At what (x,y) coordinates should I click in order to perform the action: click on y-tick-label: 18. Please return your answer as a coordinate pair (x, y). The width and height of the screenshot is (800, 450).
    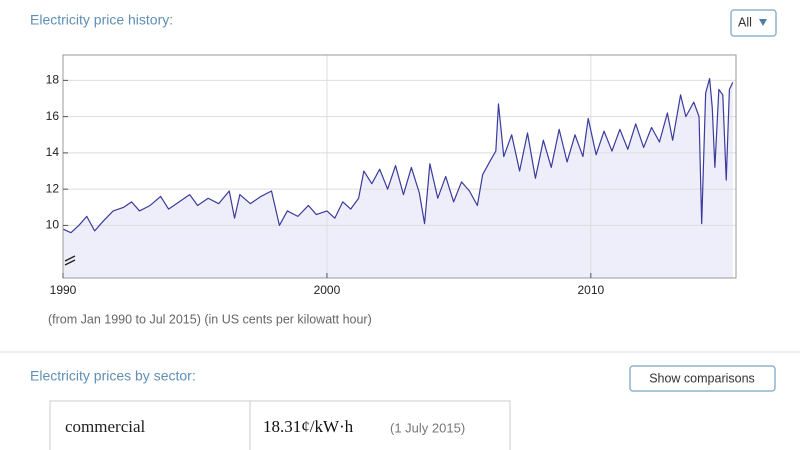
    Looking at the image, I should click on (53, 80).